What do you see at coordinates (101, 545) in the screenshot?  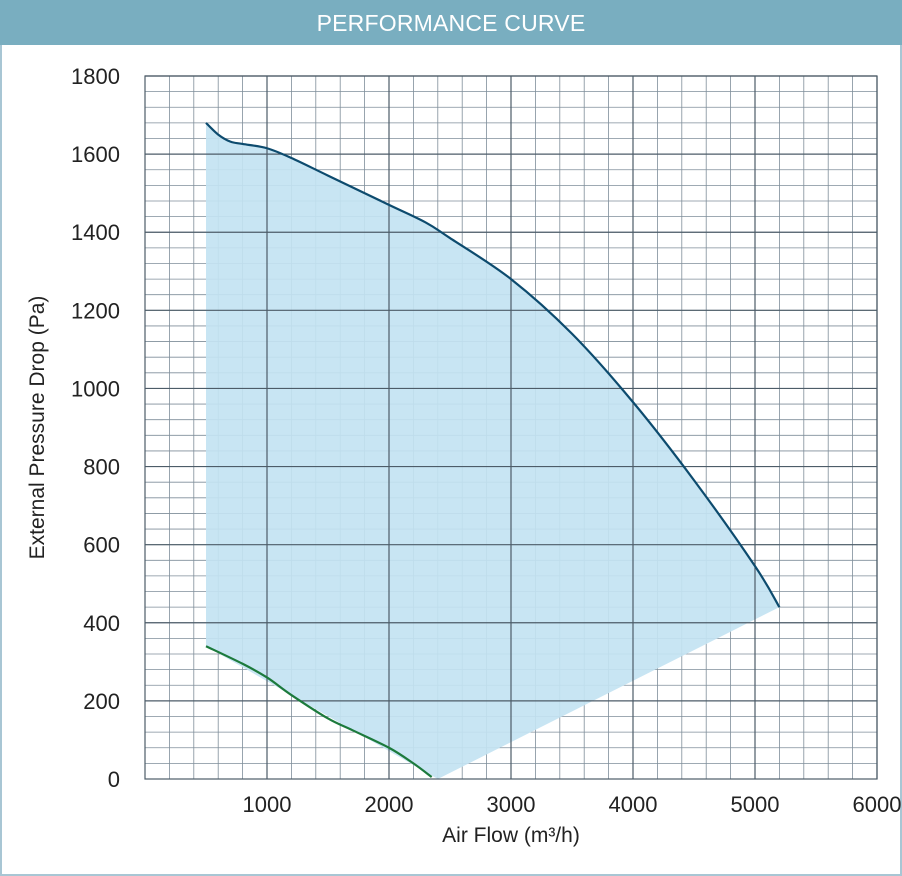 I see `y-tick-label: 600` at bounding box center [101, 545].